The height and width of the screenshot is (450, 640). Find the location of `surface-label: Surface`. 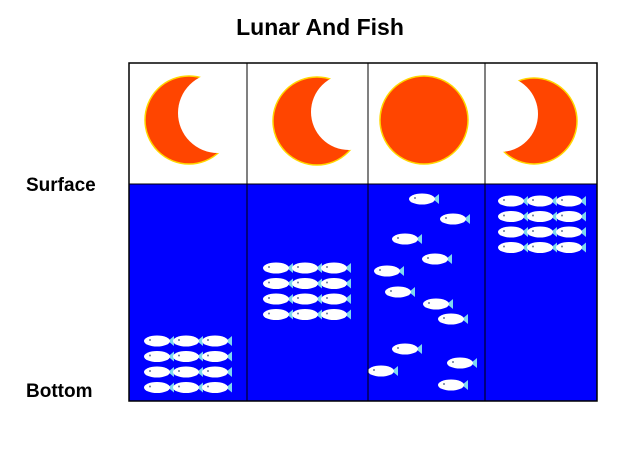

surface-label: Surface is located at coordinates (61, 185).